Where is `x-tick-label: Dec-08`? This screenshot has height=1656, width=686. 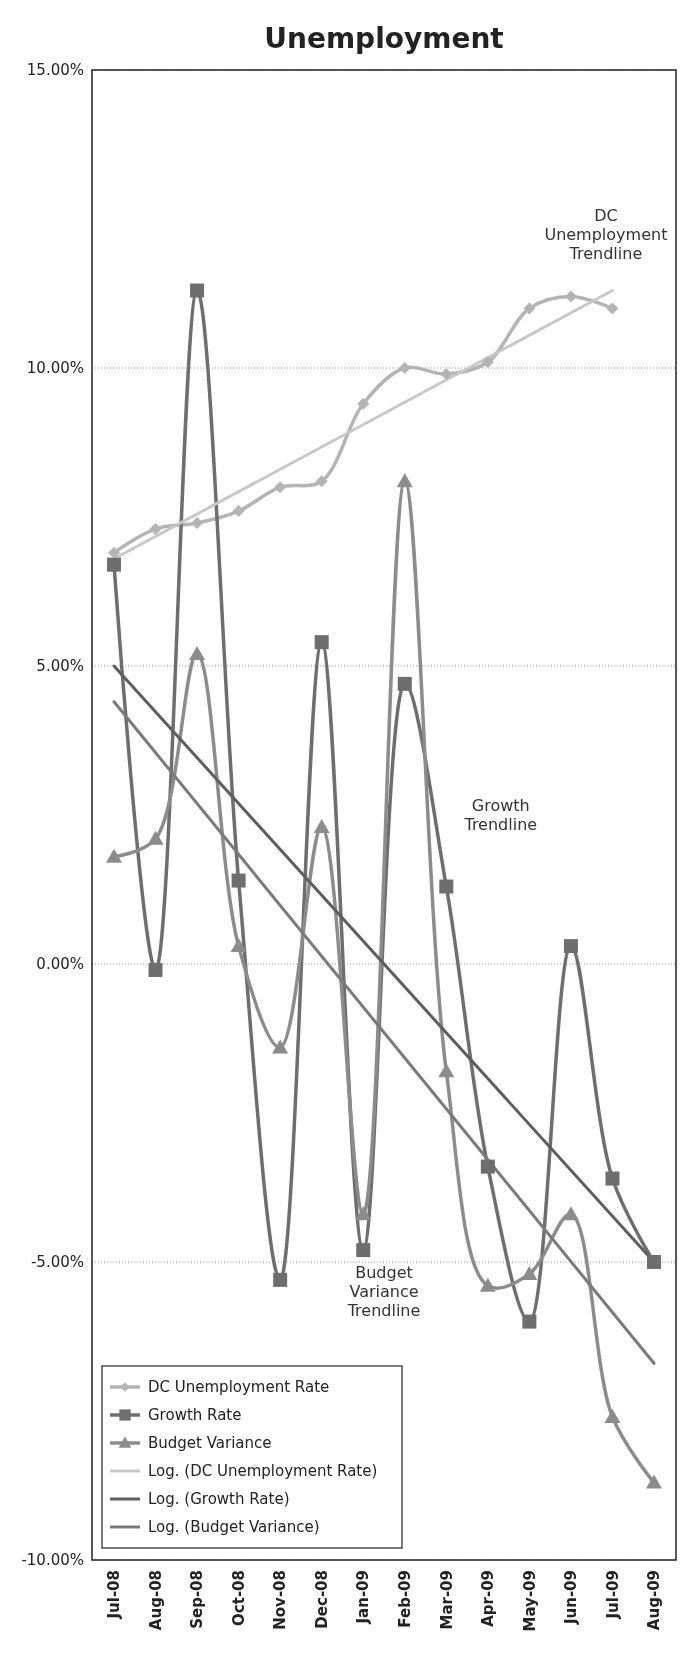
x-tick-label: Dec-08 is located at coordinates (321, 1599).